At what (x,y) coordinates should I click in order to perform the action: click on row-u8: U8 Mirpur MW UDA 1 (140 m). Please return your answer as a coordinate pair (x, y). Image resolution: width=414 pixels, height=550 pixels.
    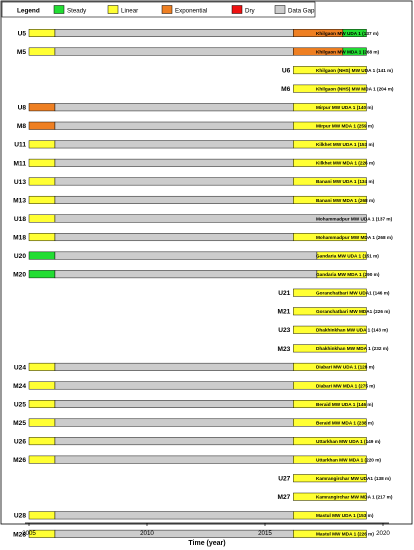
    Looking at the image, I should click on (196, 107).